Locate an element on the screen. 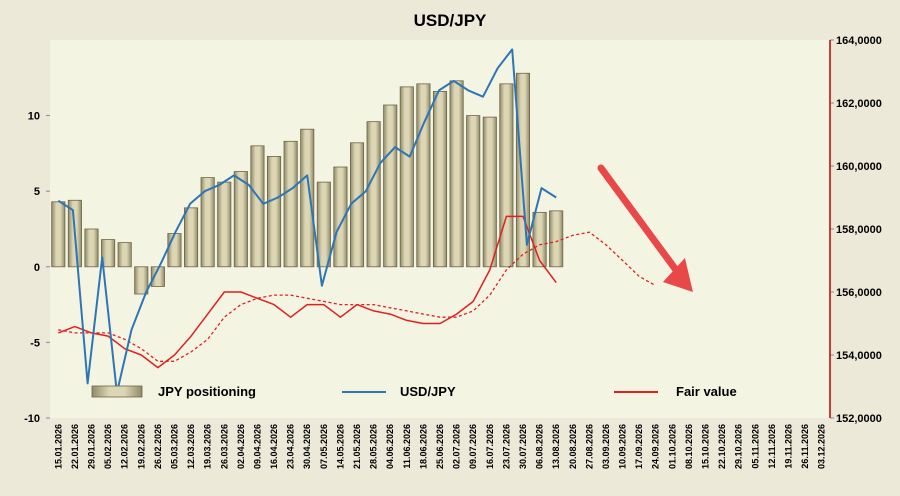  y-left-tick-label: 10 is located at coordinates (34, 117).